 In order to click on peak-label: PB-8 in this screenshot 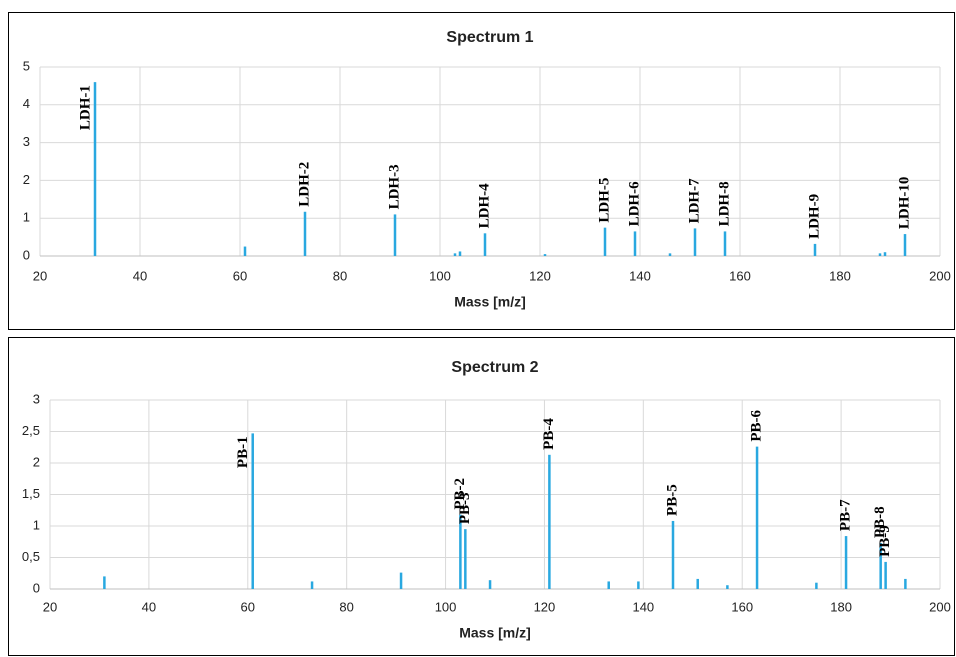, I will do `click(880, 522)`.